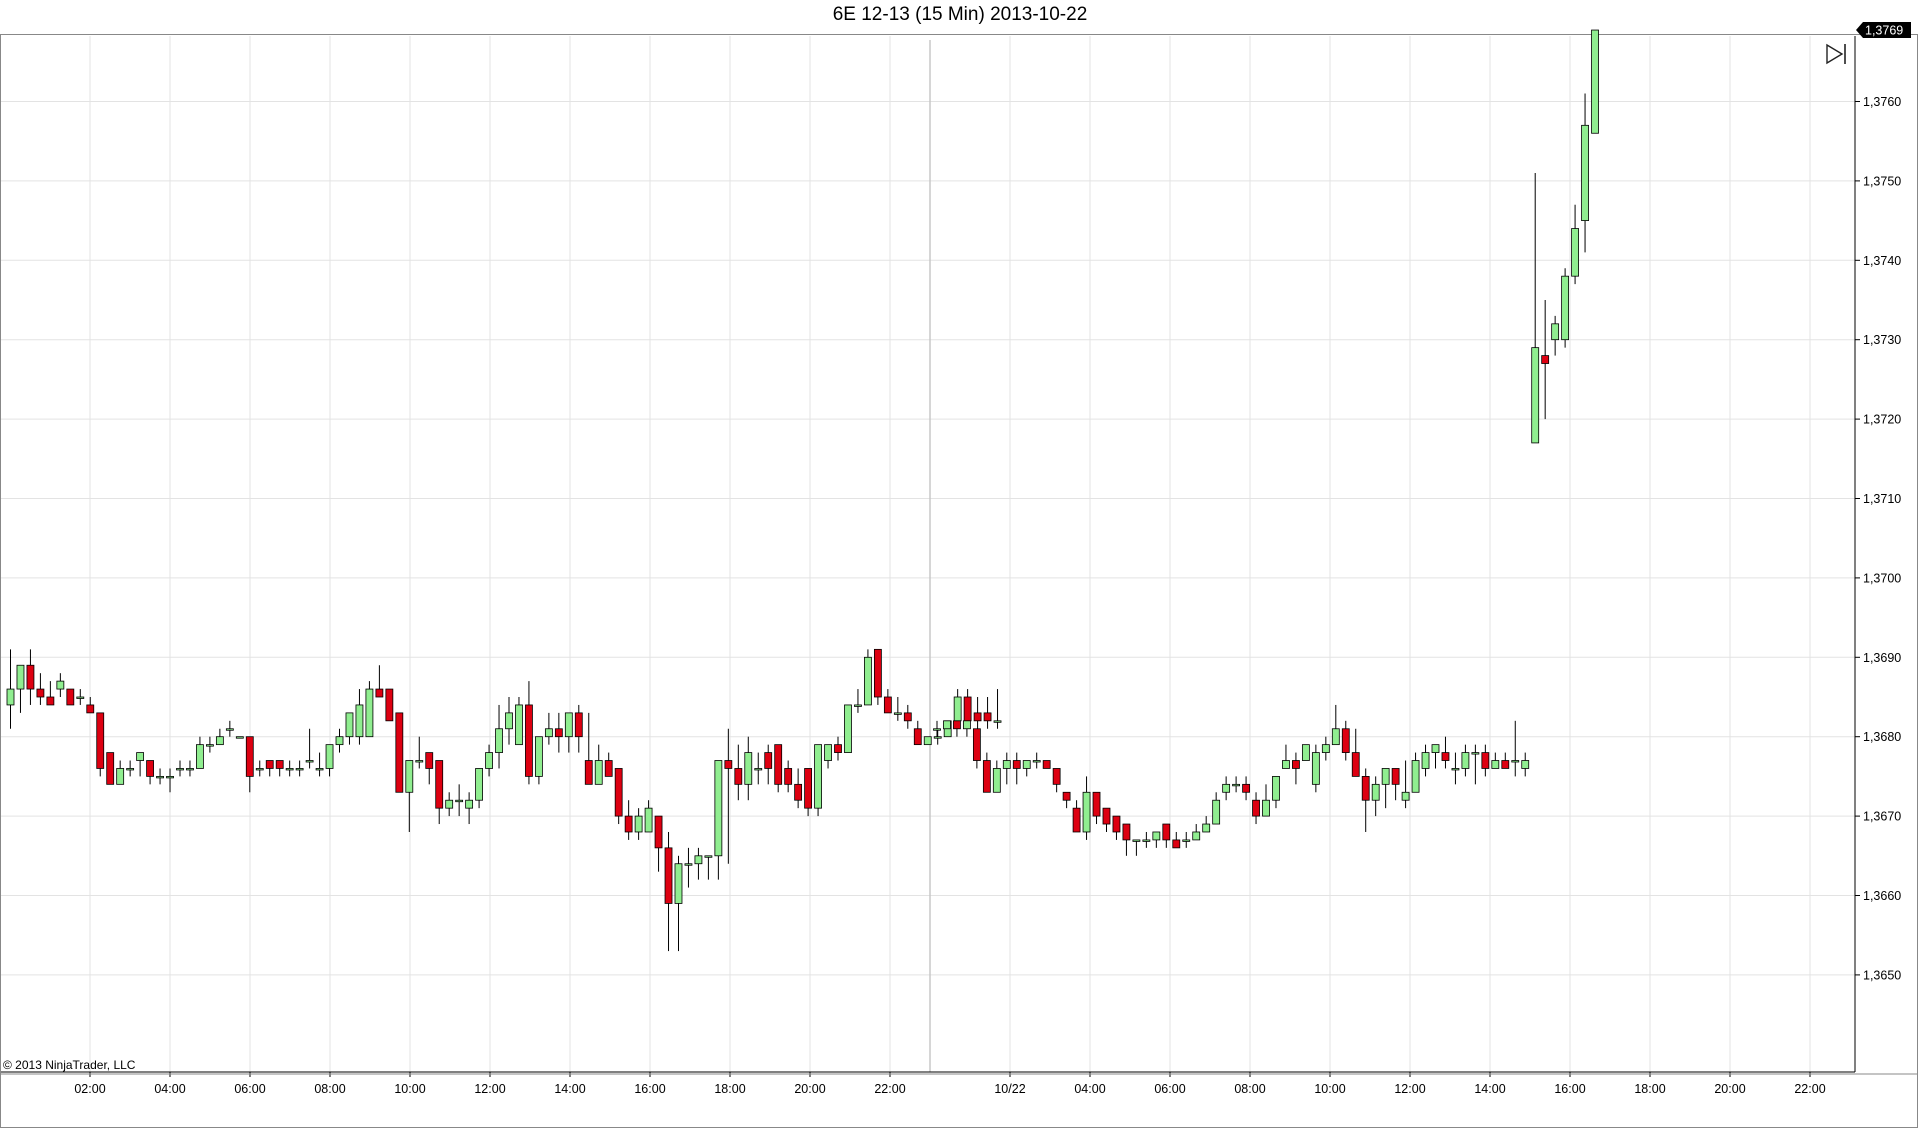 The width and height of the screenshot is (1920, 1130). Describe the element at coordinates (1882, 817) in the screenshot. I see `y-tick-label: 1,3670` at that location.